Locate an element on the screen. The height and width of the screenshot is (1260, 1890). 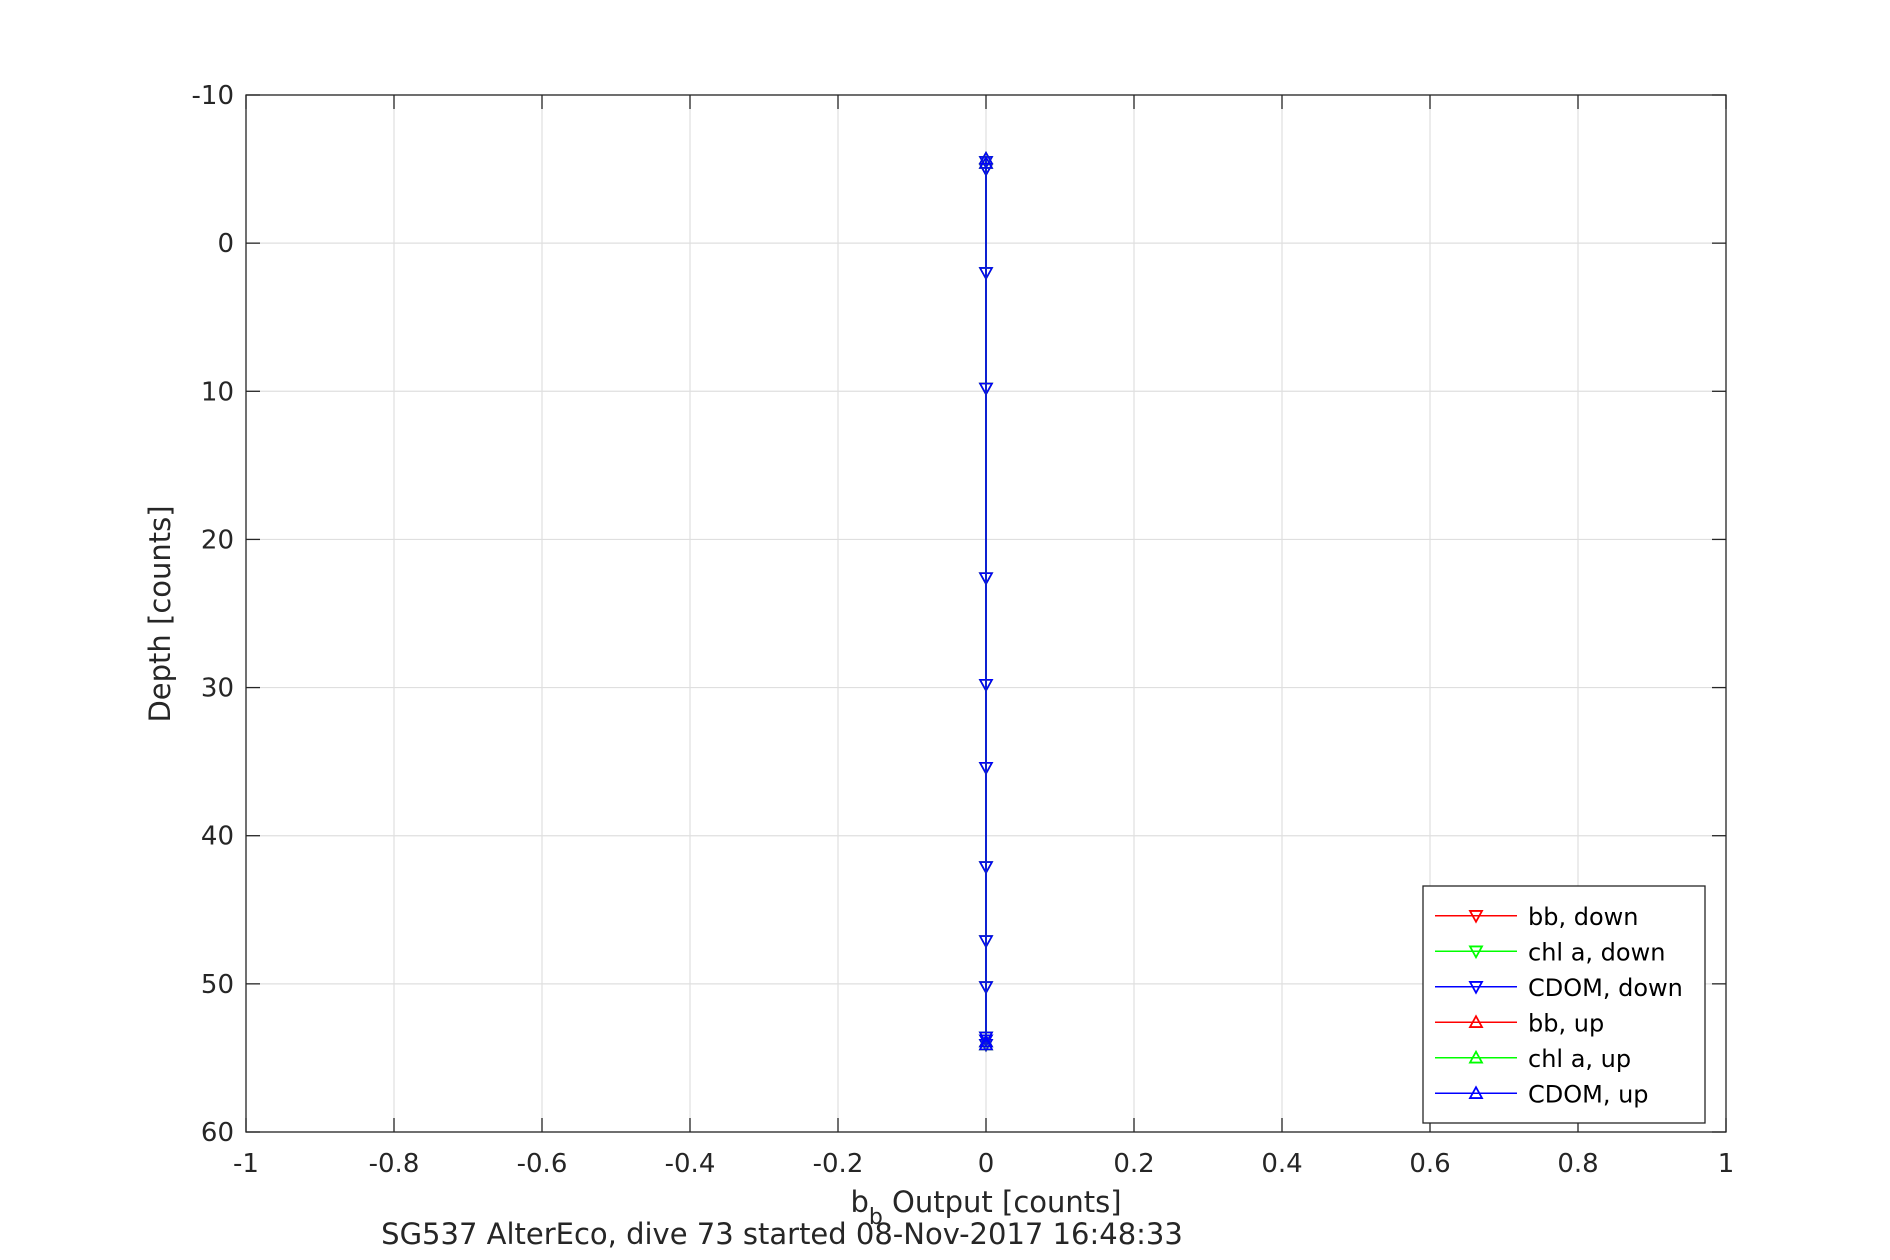
y-tick-label: 0 is located at coordinates (225, 244).